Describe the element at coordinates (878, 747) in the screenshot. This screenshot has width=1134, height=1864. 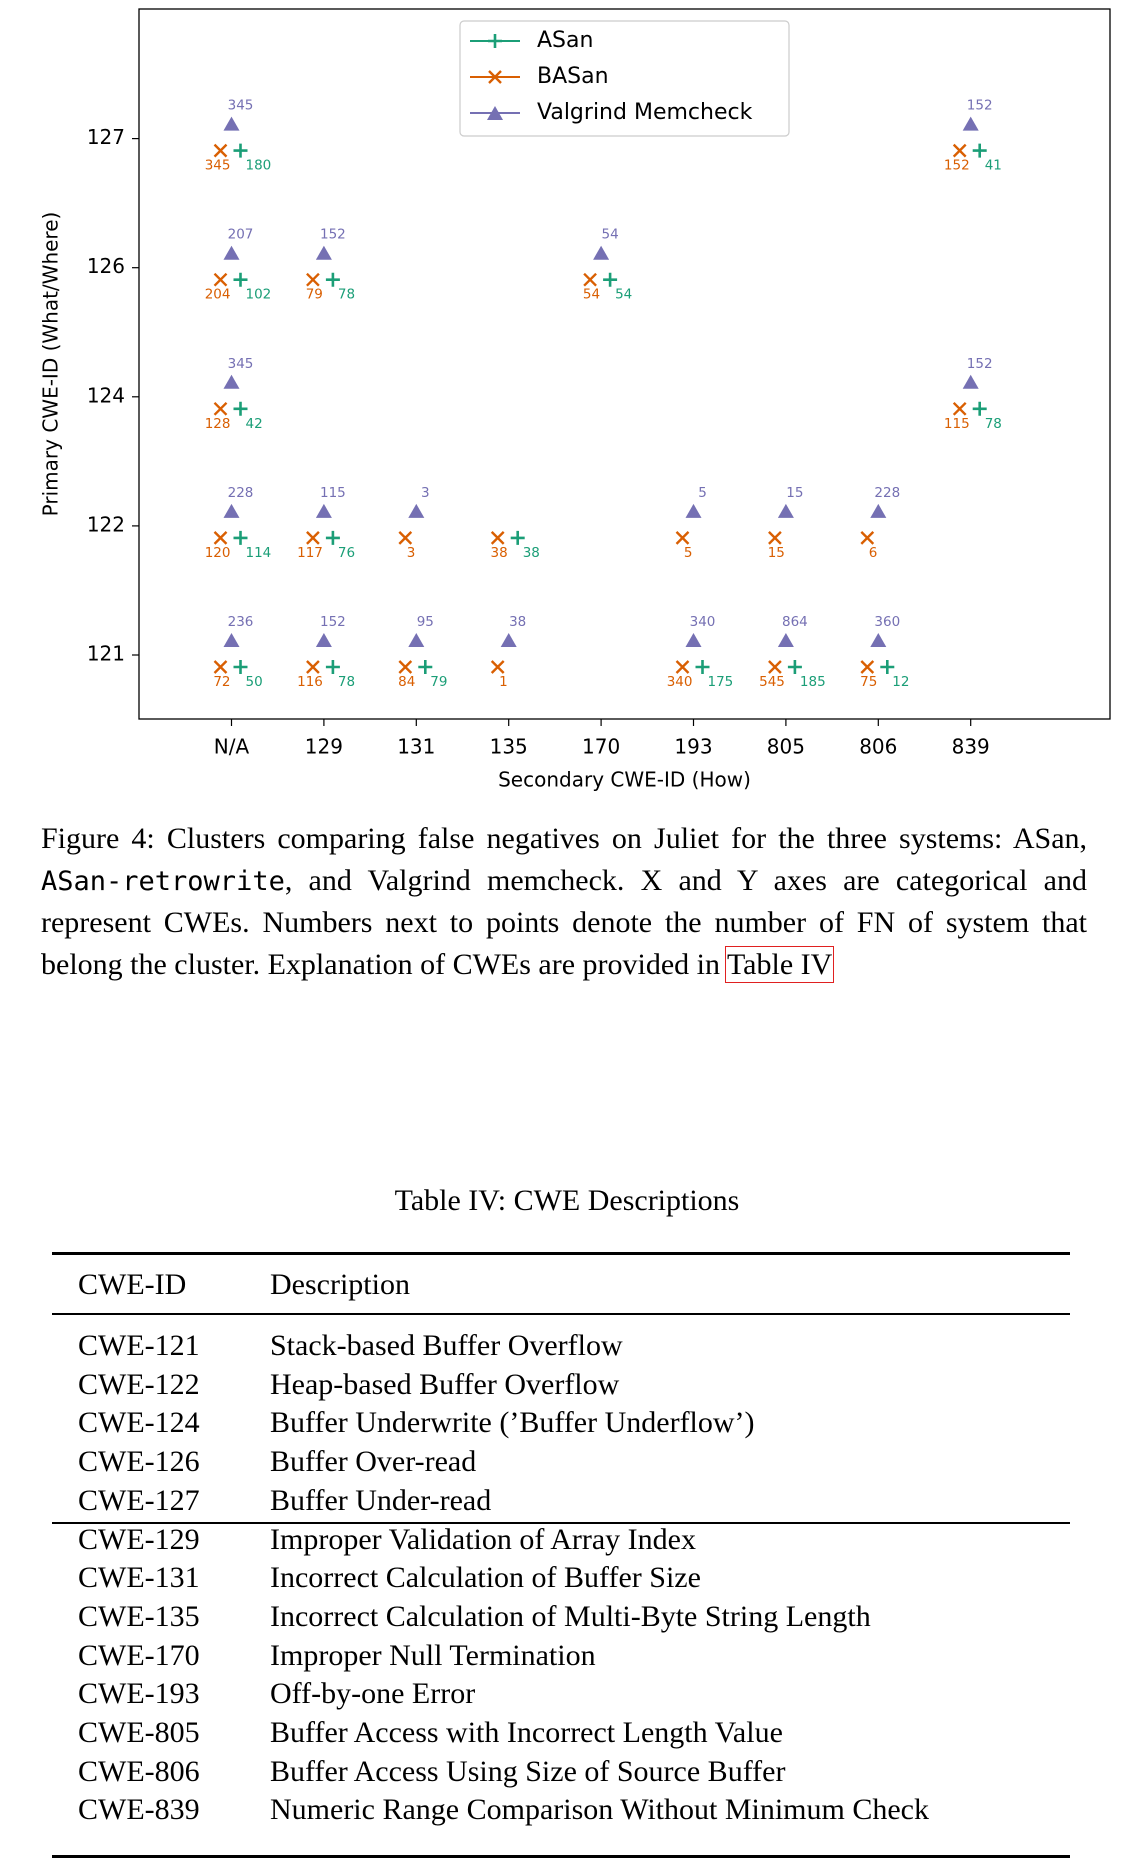
I see `x-tick-label: 806` at that location.